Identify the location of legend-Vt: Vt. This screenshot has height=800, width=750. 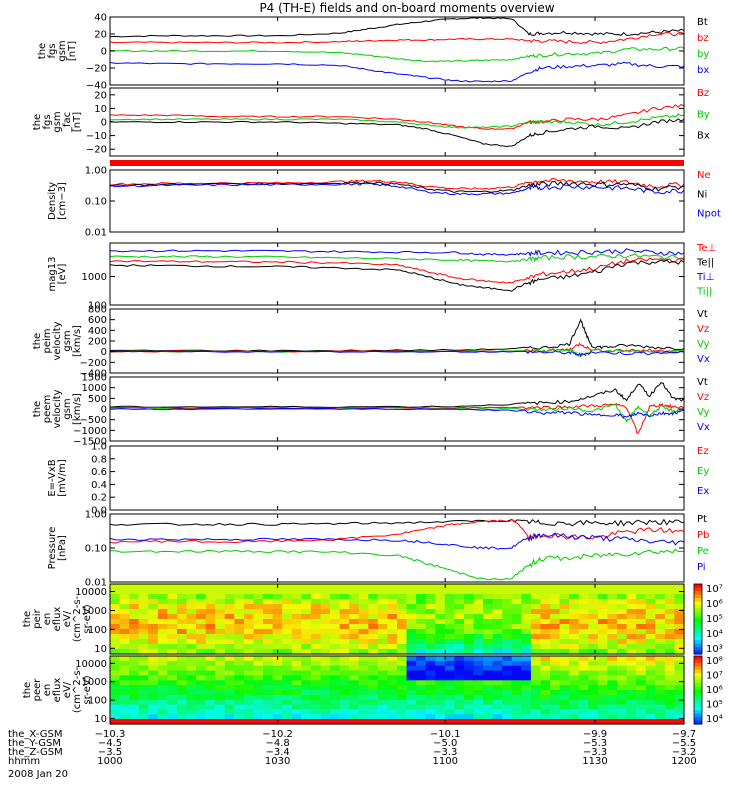
(702, 382).